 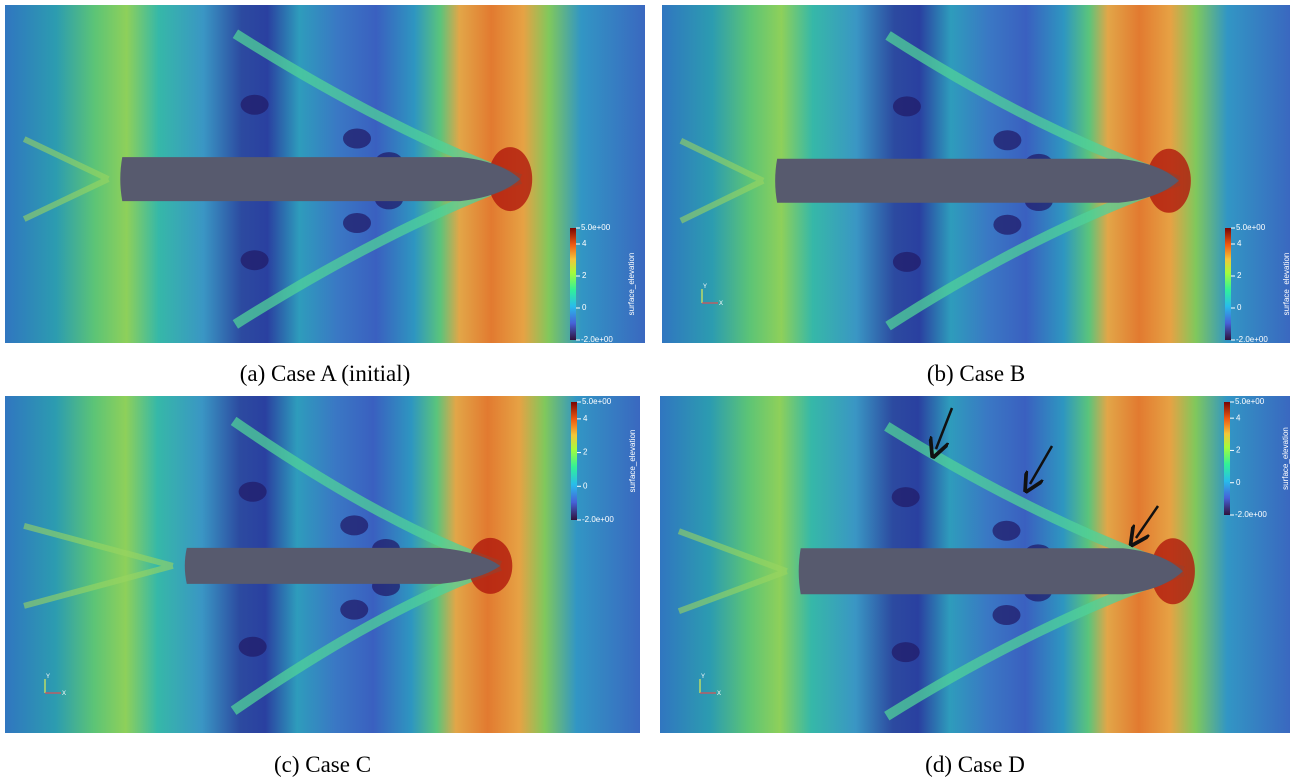 I want to click on caption: (c) Case C, so click(x=322, y=764).